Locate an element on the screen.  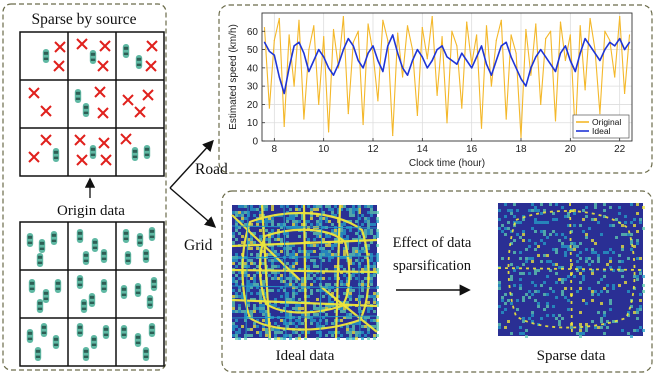
legend-box is located at coordinates (601, 126).